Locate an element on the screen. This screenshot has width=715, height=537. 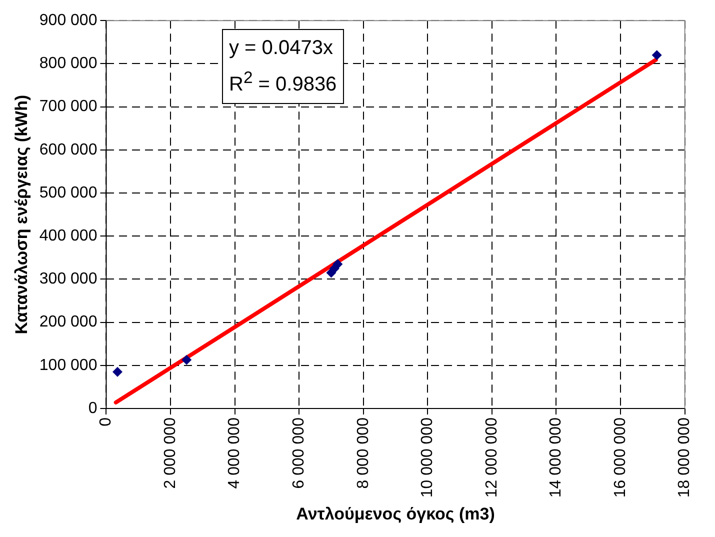
y-tick-label: 500 000 is located at coordinates (68, 193).